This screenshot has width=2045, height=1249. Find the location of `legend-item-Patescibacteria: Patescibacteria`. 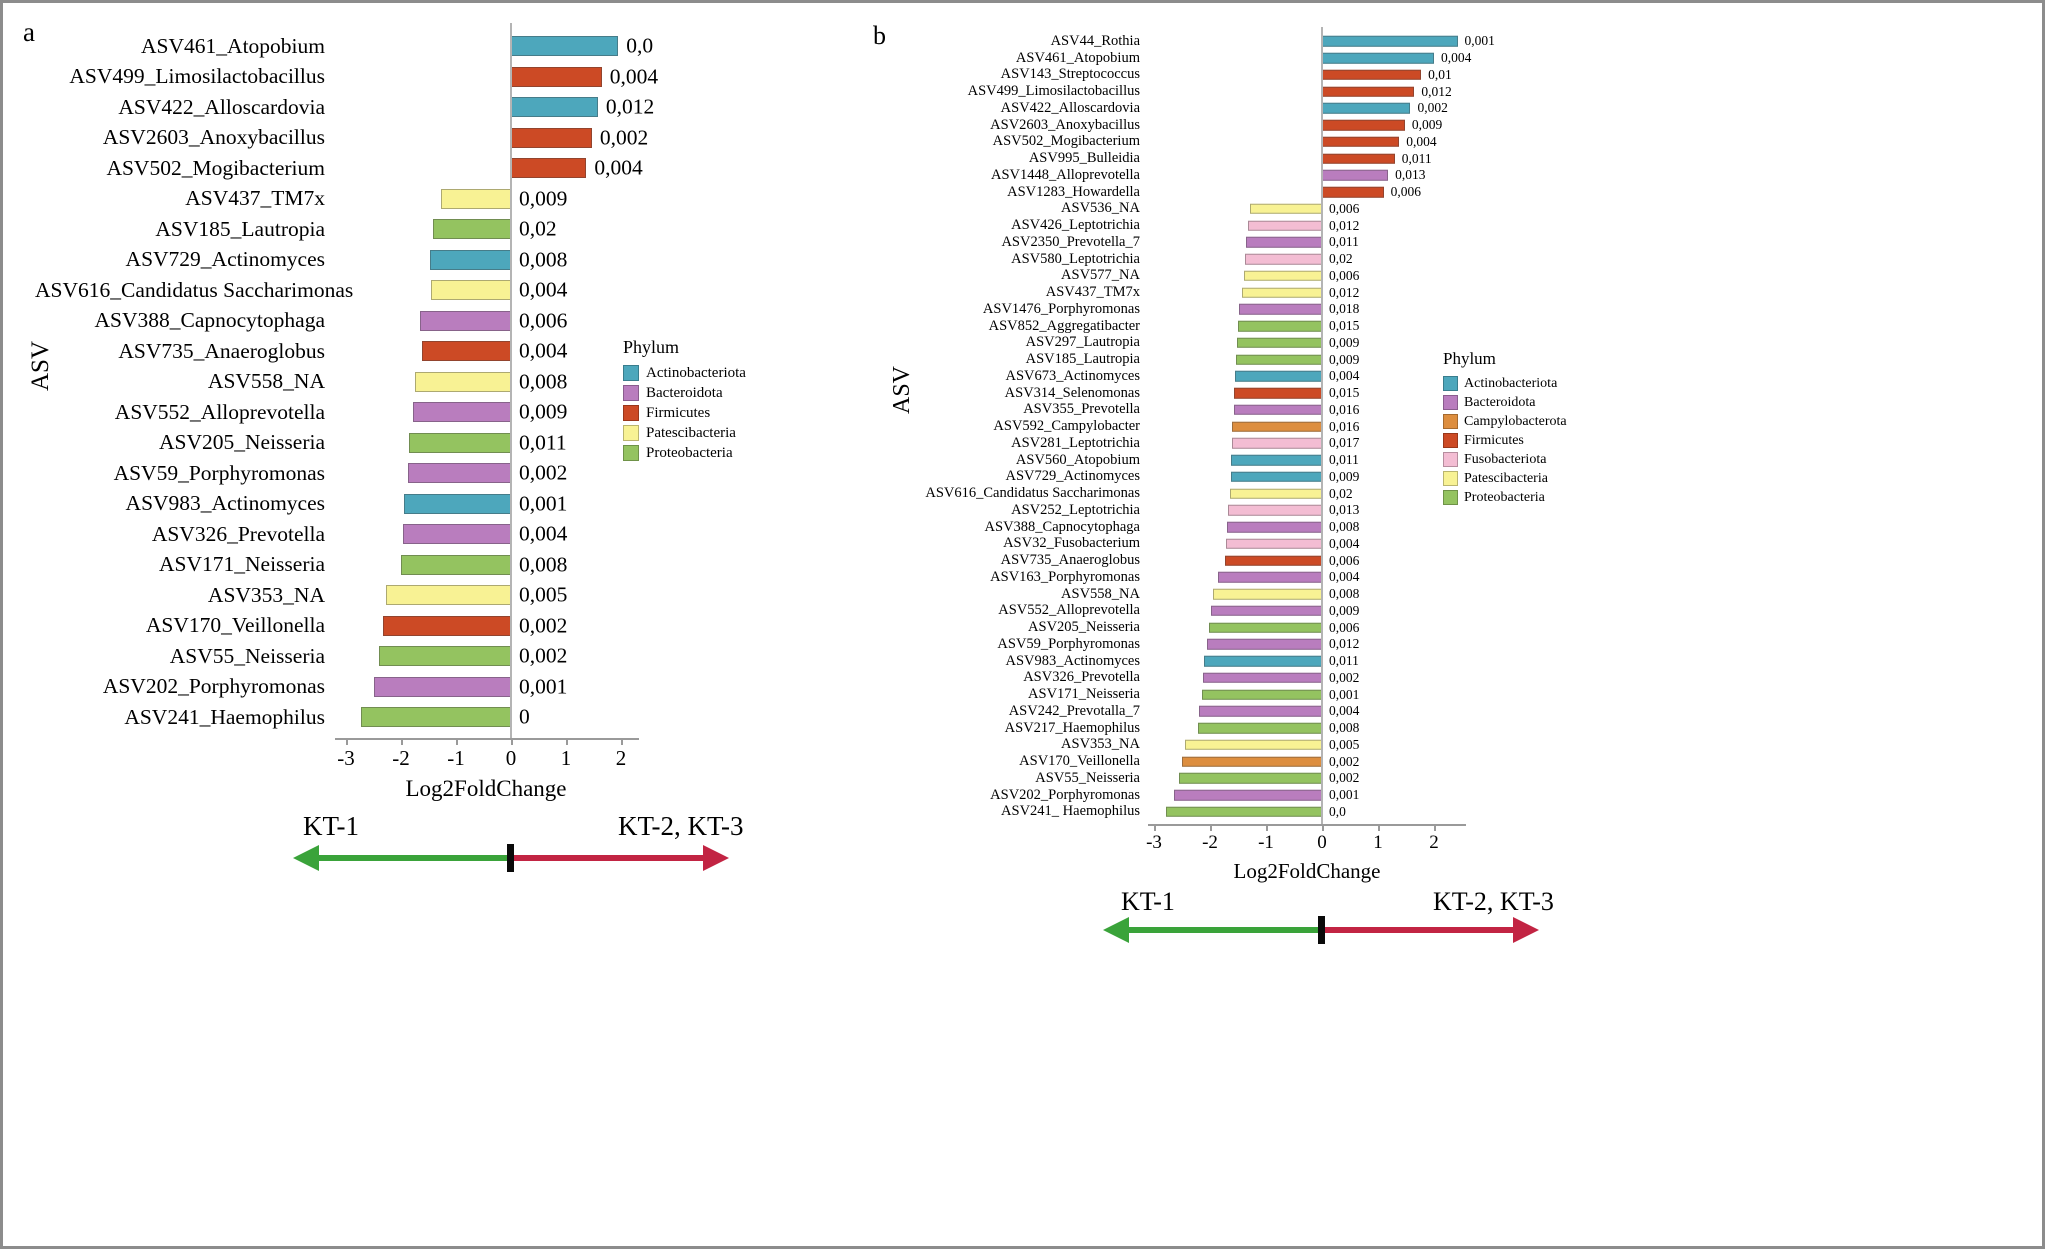

legend-item-Patescibacteria: Patescibacteria is located at coordinates (684, 433).